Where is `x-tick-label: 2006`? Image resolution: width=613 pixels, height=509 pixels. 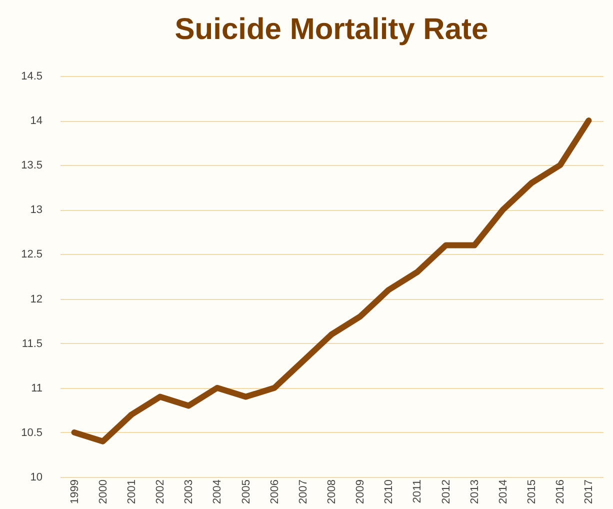 x-tick-label: 2006 is located at coordinates (274, 492).